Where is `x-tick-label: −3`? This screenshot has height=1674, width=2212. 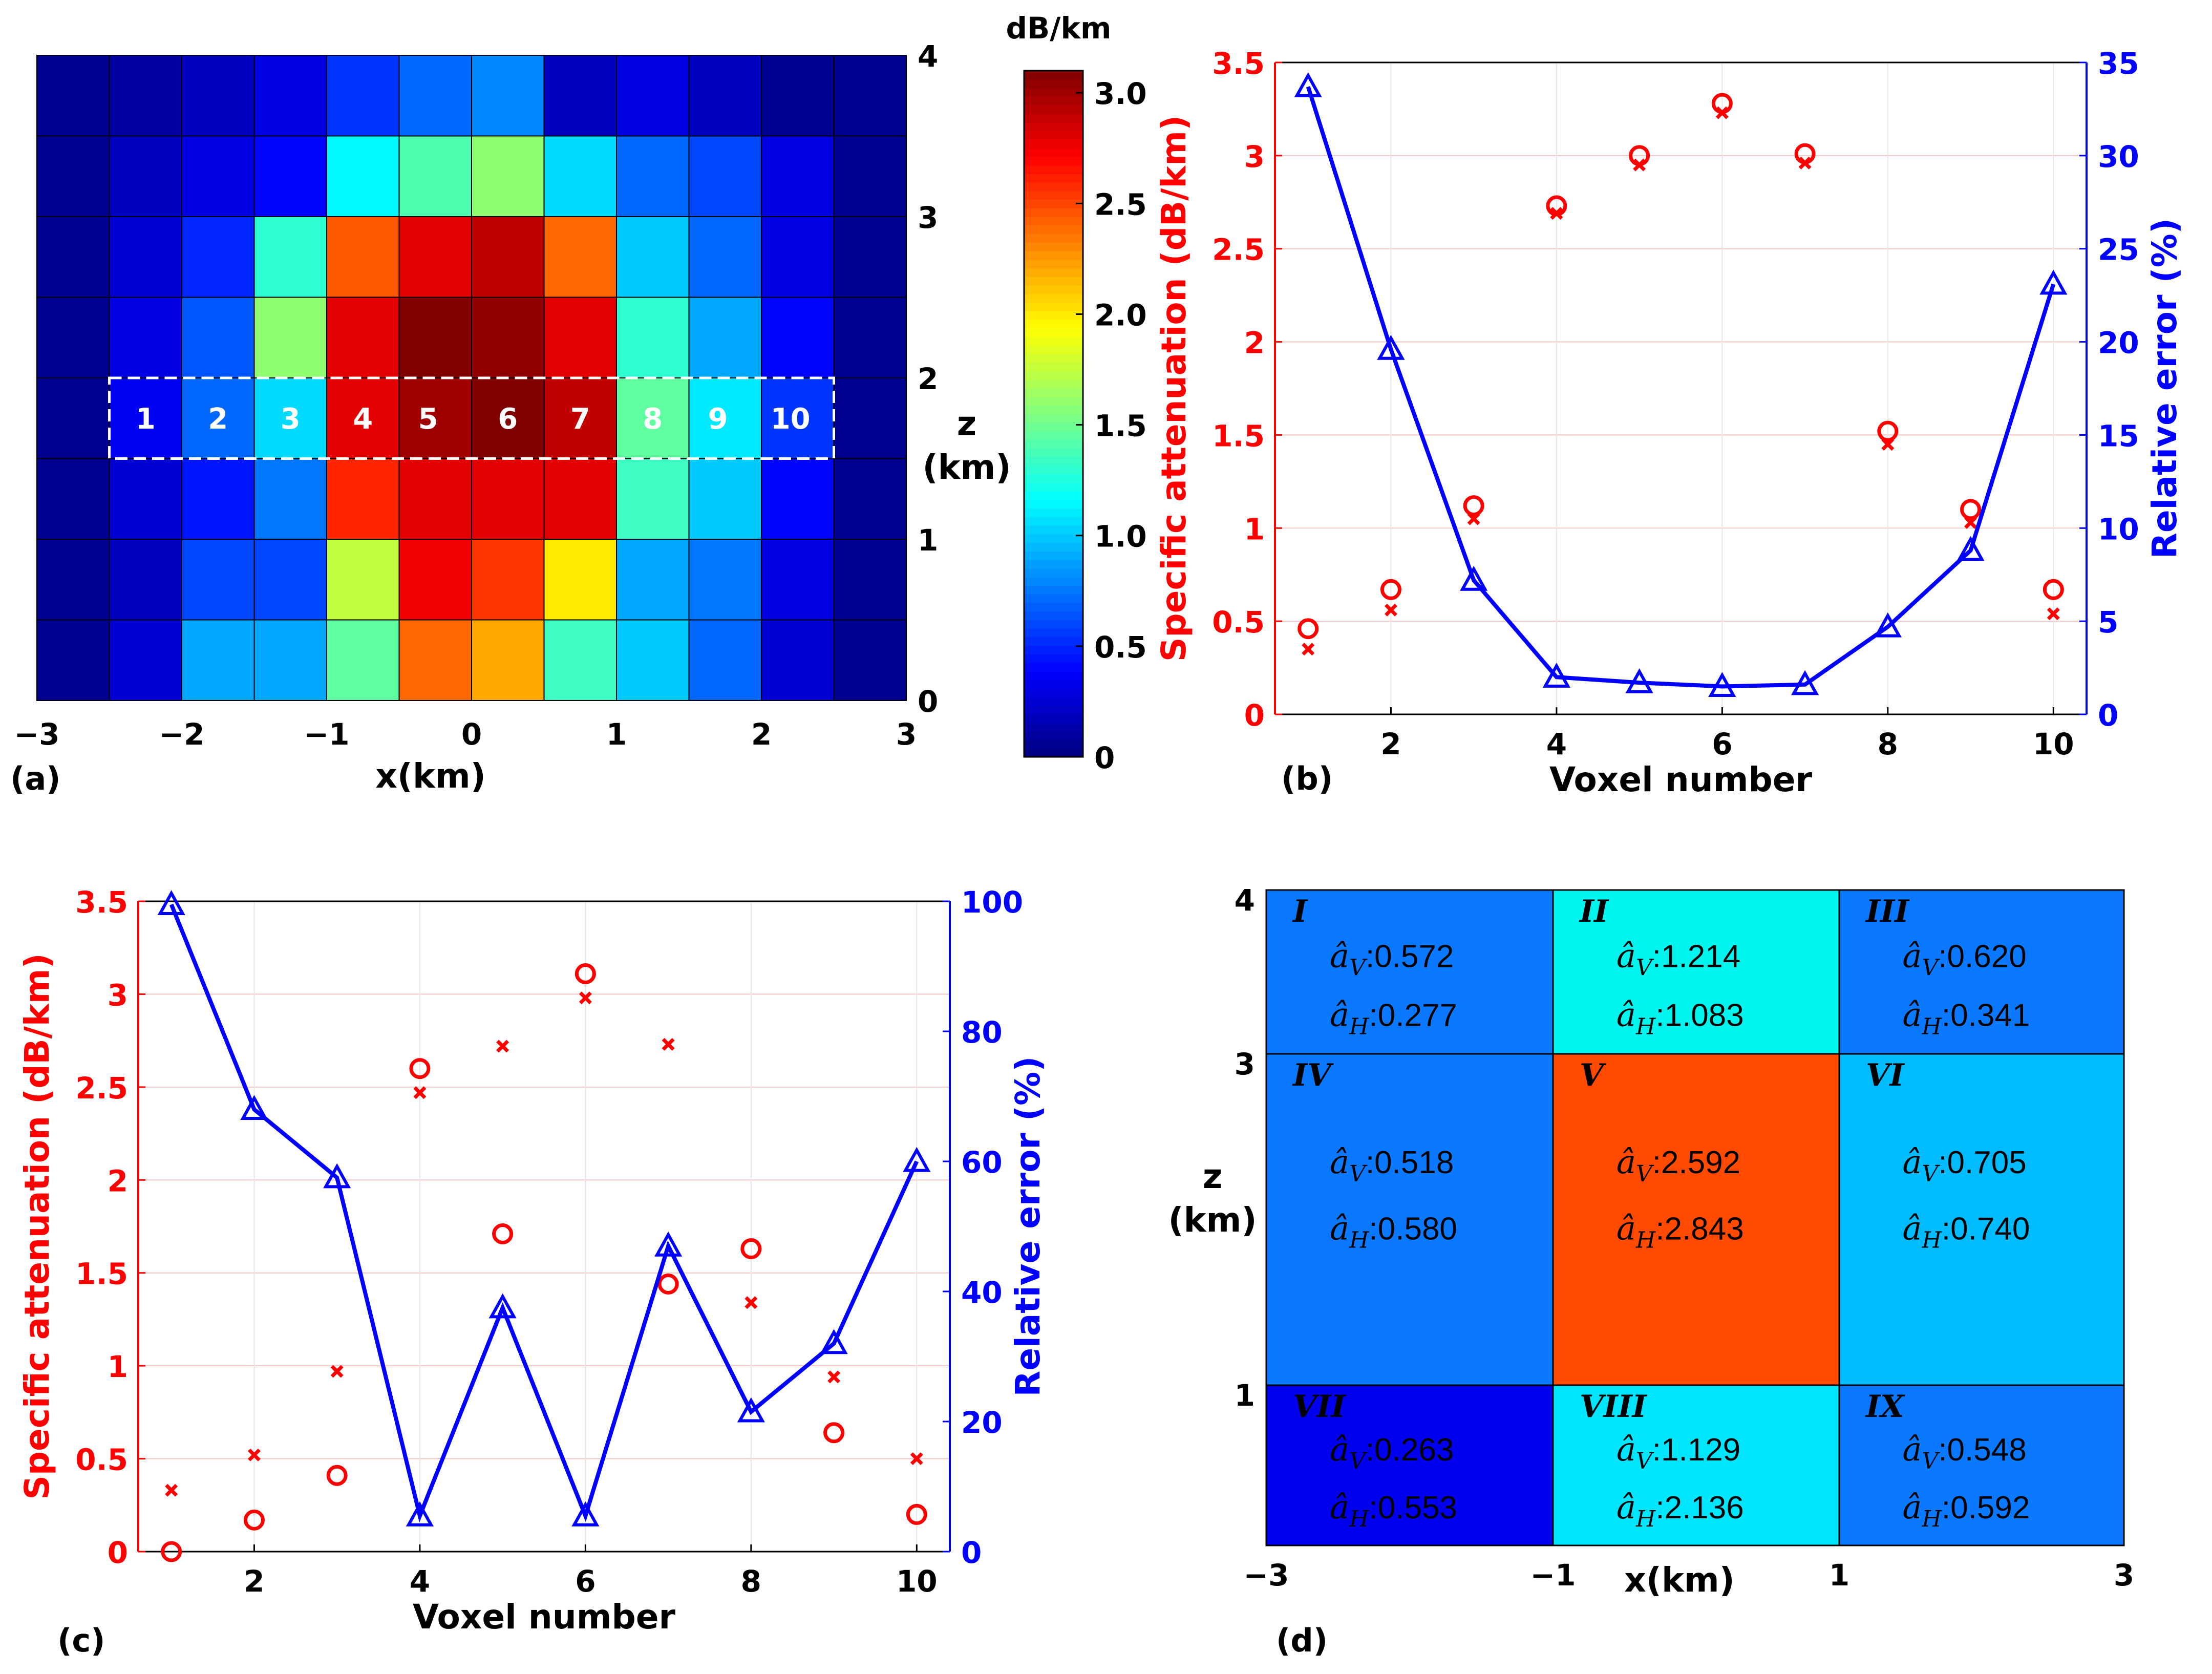 x-tick-label: −3 is located at coordinates (37, 734).